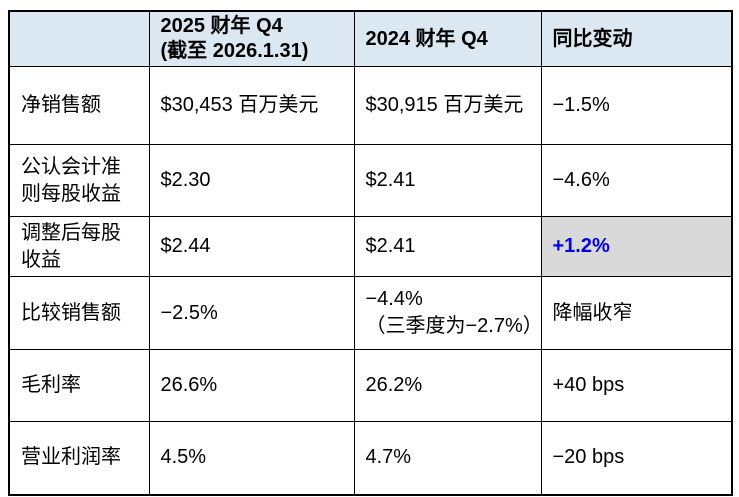  Describe the element at coordinates (447, 313) in the screenshot. I see `fy2024-value-cell: −4.4% （三季度为−2.7%）` at that location.